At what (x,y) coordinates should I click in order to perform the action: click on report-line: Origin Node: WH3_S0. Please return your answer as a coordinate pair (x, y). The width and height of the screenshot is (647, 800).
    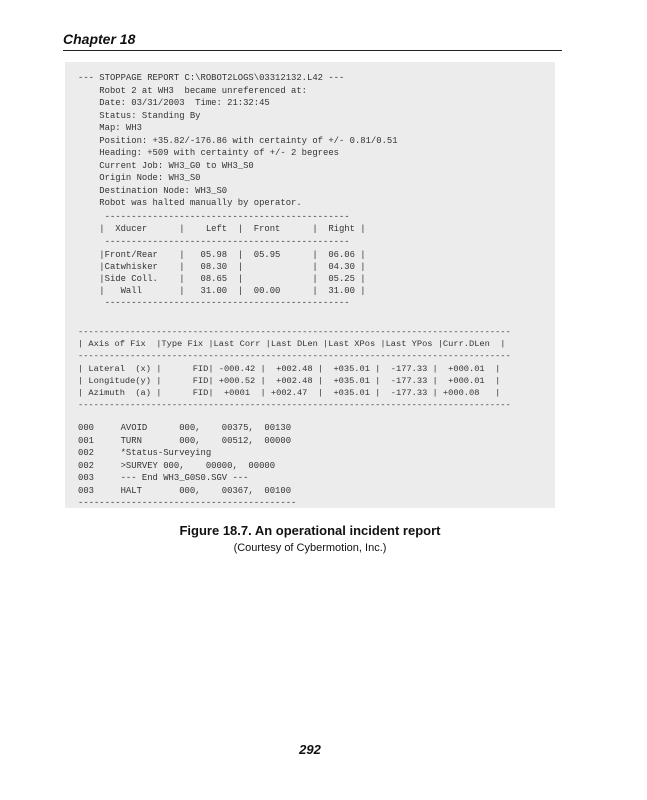
    Looking at the image, I should click on (139, 178).